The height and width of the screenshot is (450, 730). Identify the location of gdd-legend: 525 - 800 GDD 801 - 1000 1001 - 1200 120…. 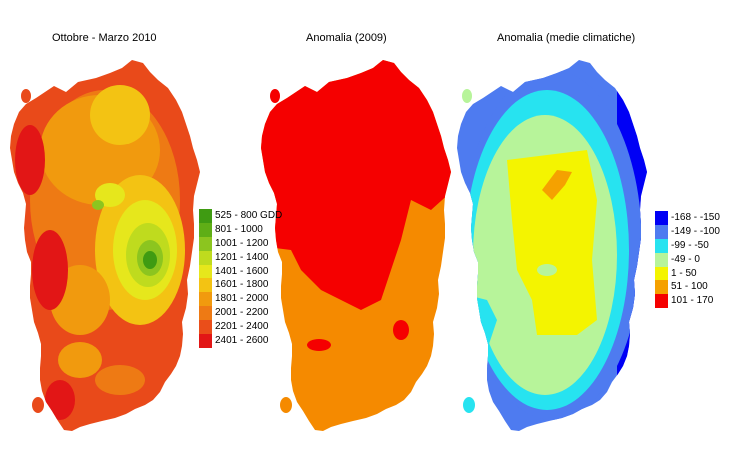
(240, 278).